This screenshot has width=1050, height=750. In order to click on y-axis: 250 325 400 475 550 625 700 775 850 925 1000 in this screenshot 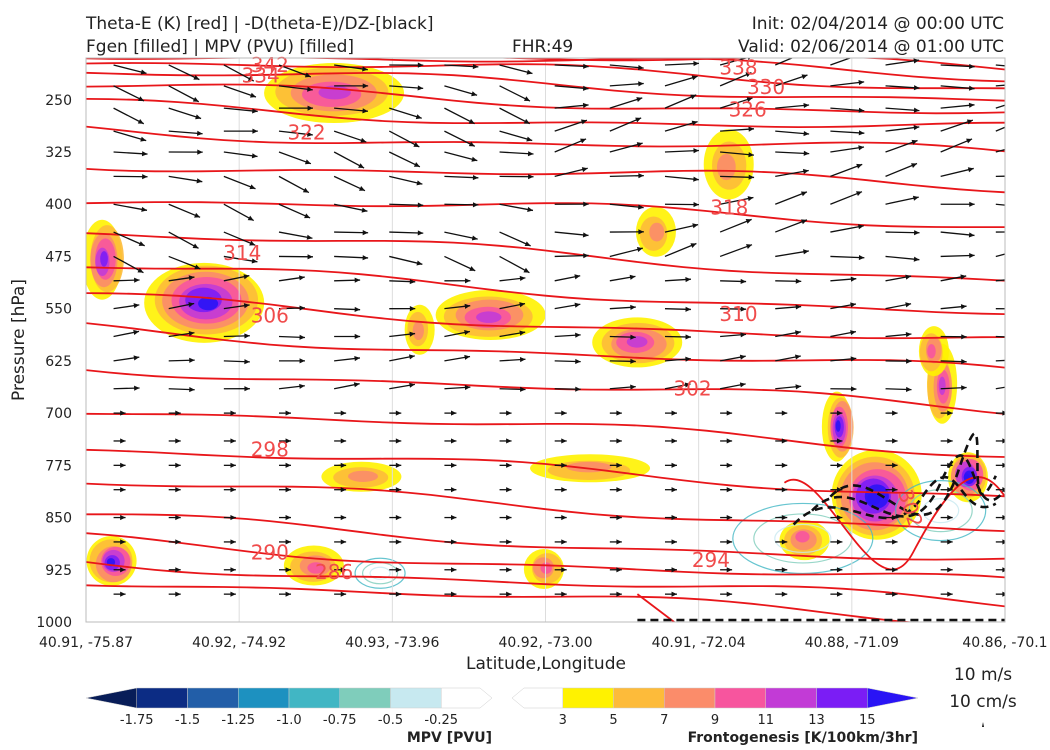, I will do `click(54, 362)`.